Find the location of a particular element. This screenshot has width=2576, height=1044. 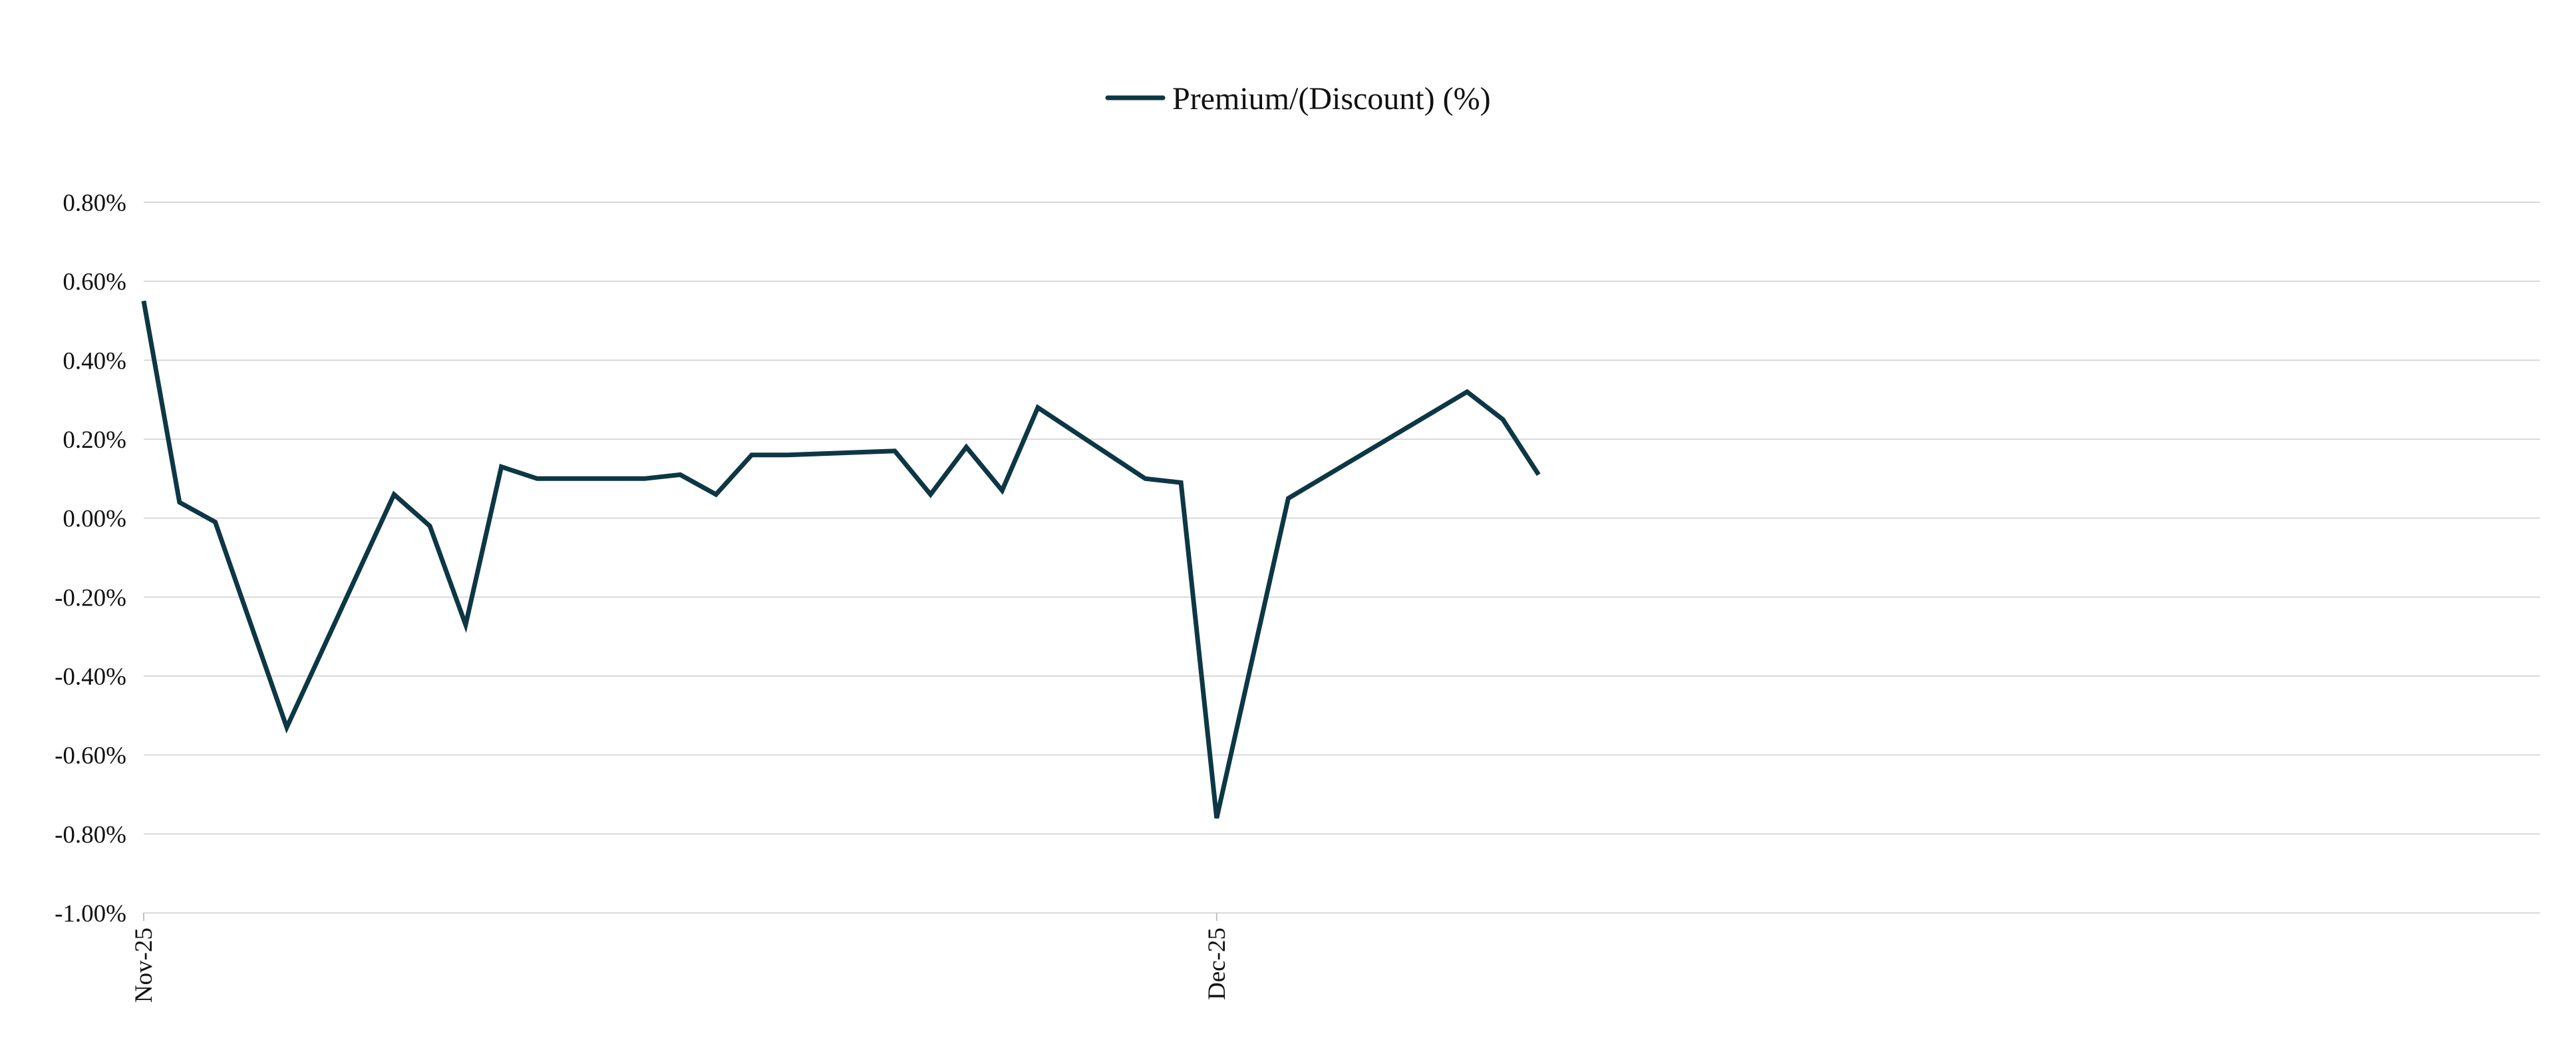

y-tick-label: -0.80% is located at coordinates (90, 834).